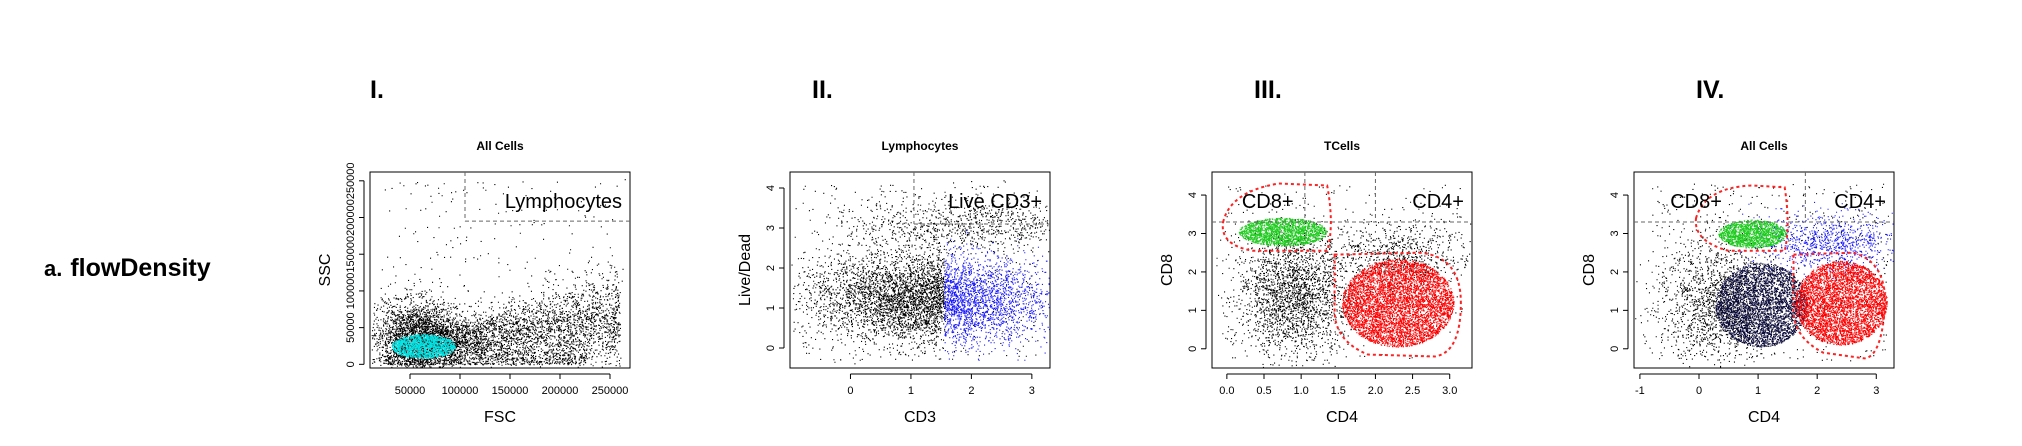 The height and width of the screenshot is (446, 2022). I want to click on row-label: a. flowDensity, so click(127, 268).